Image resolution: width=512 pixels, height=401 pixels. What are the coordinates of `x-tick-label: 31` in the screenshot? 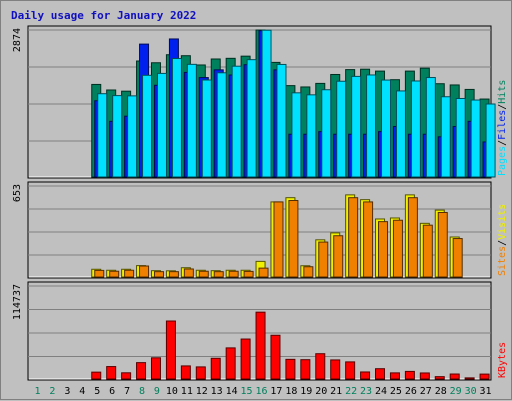 It's located at (486, 391).